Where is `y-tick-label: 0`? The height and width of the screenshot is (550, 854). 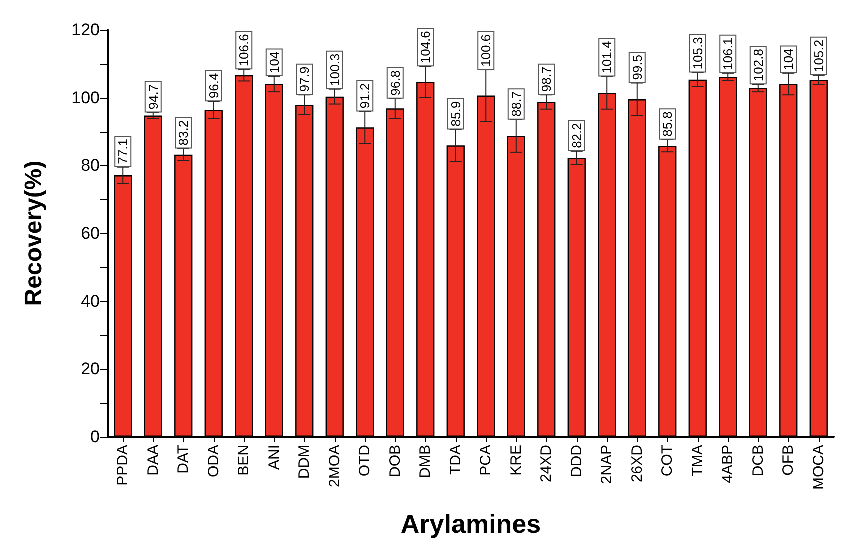 y-tick-label: 0 is located at coordinates (95, 437).